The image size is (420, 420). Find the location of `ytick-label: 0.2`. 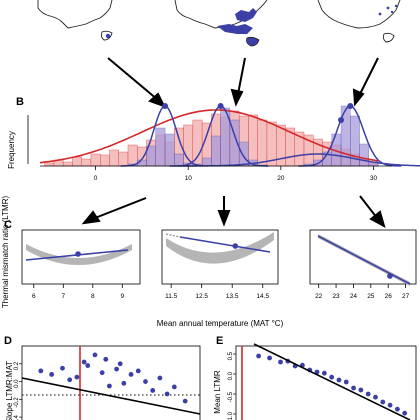

ytick-label: 0.2 is located at coordinates (17, 365).